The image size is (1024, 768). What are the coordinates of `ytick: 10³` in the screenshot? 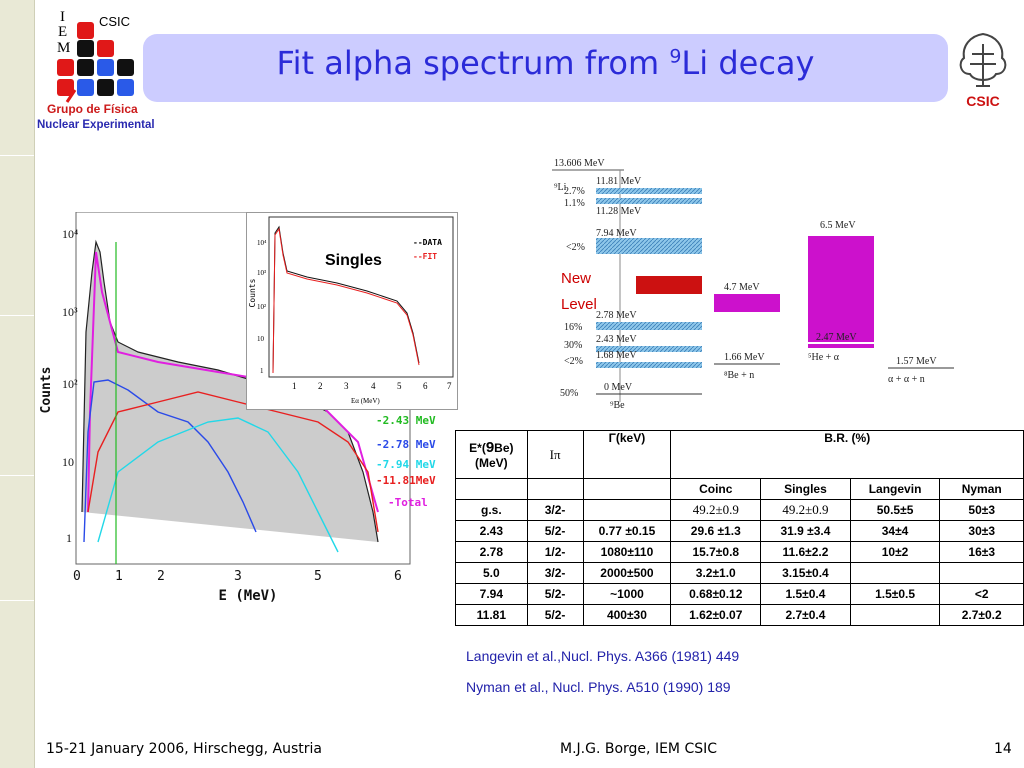 It's located at (70, 312).